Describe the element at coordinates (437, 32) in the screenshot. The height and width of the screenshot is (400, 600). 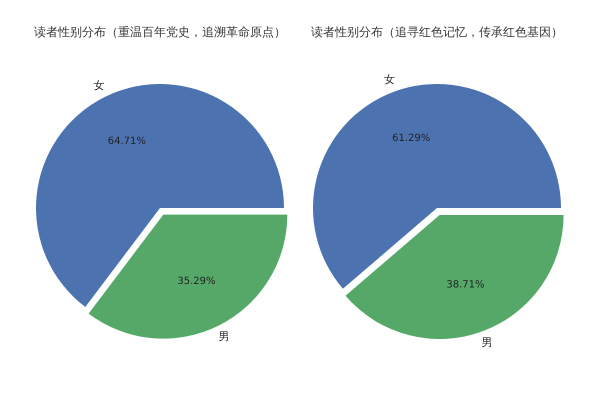
I see `chart-title: 读者性别分布（追寻红色记忆，传承红色基因）` at that location.